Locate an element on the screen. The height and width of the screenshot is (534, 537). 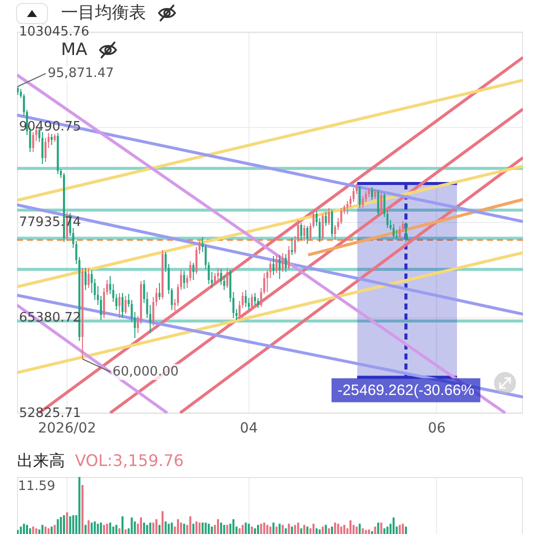
annotation: 95,871.47 is located at coordinates (81, 73).